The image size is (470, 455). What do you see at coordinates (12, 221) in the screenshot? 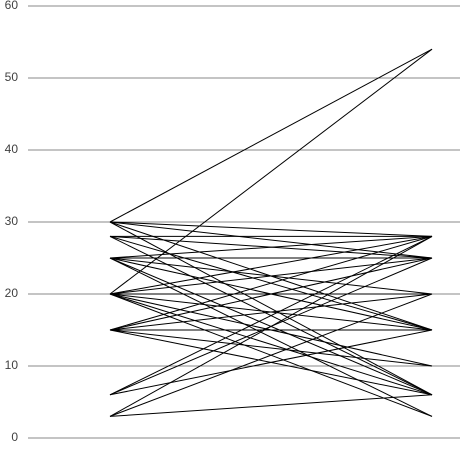
I see `y-tick-label: 30` at bounding box center [12, 221].